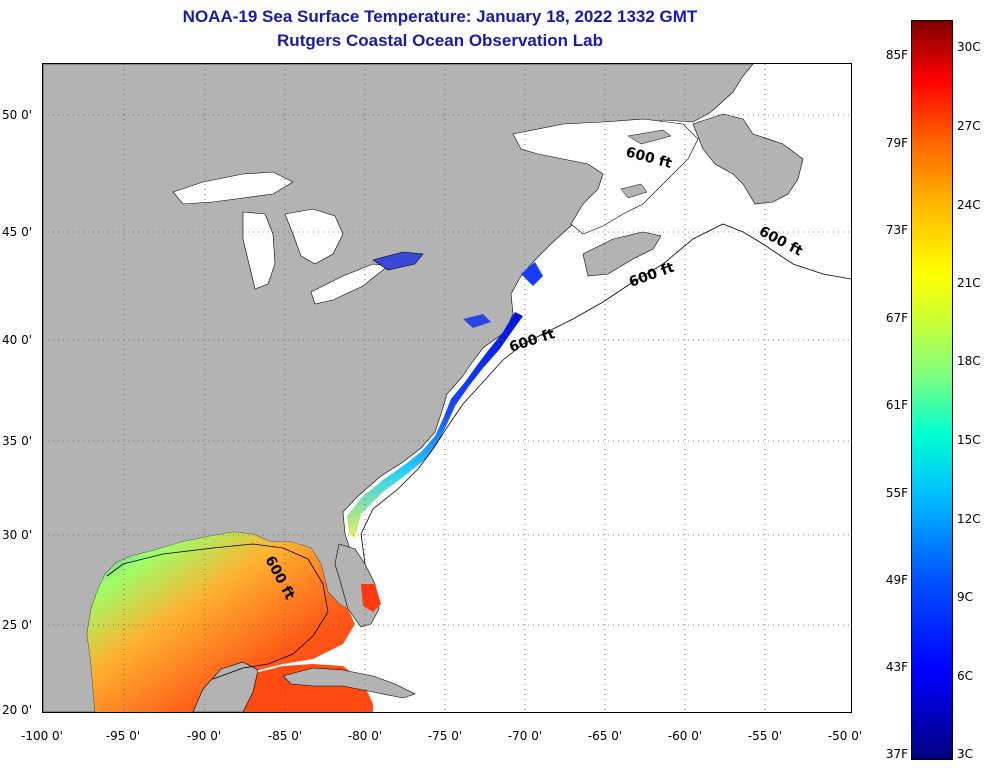  I want to click on lat-label-35: 35 0', so click(17, 441).